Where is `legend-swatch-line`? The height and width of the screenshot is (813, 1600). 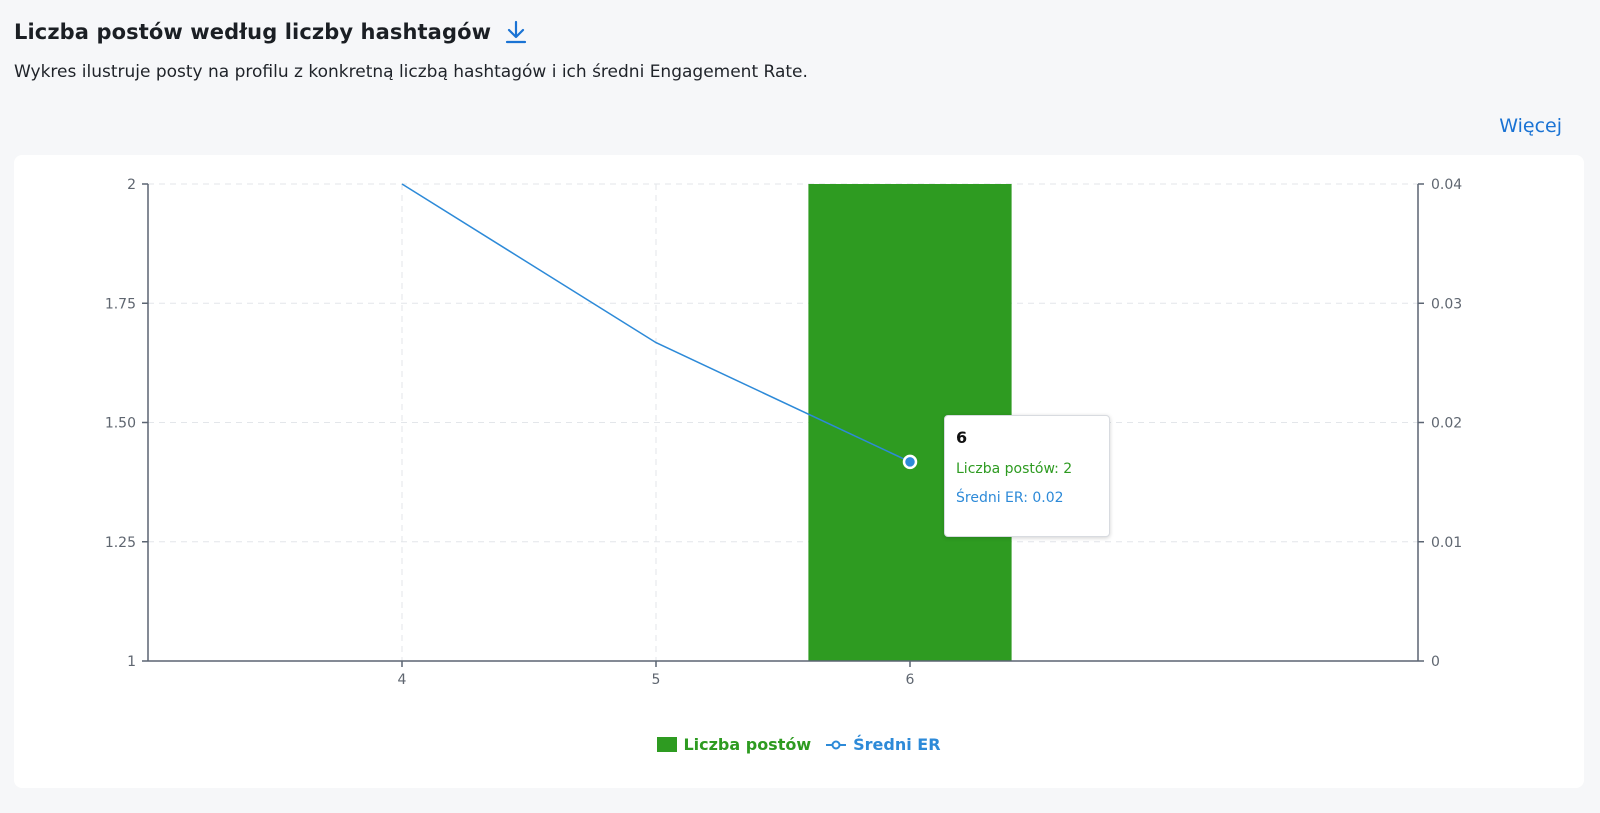
legend-swatch-line is located at coordinates (836, 744).